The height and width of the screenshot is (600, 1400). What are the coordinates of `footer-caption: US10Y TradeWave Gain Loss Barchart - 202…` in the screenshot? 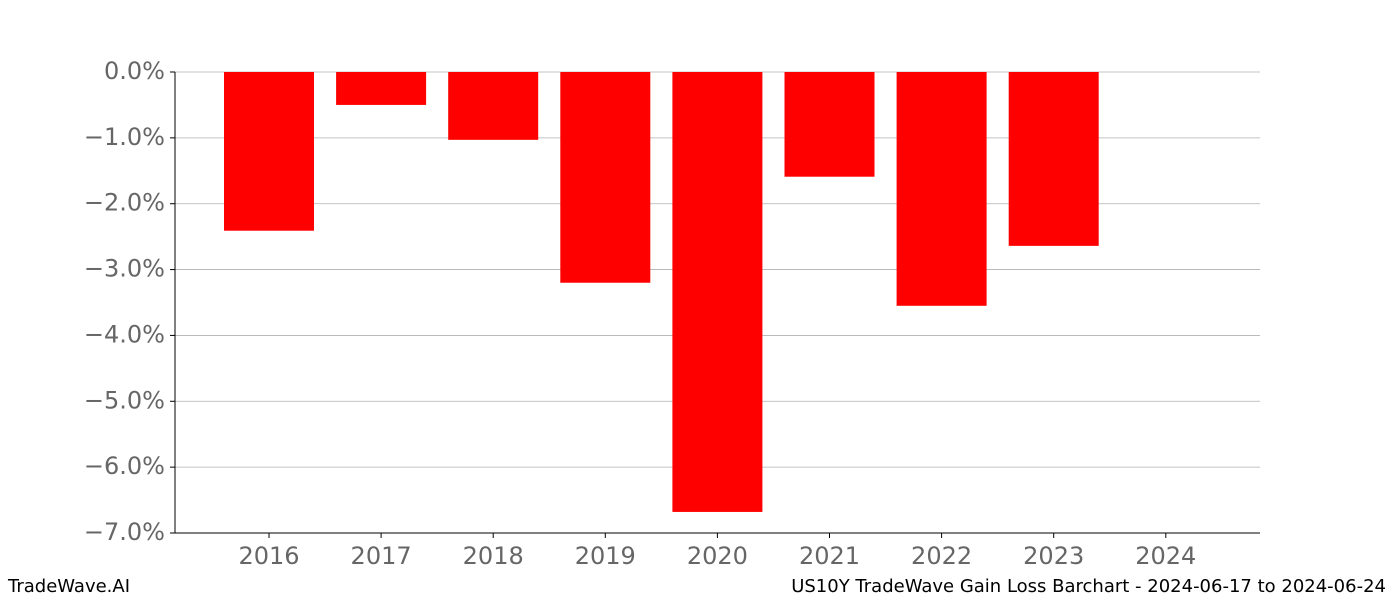 It's located at (1088, 586).